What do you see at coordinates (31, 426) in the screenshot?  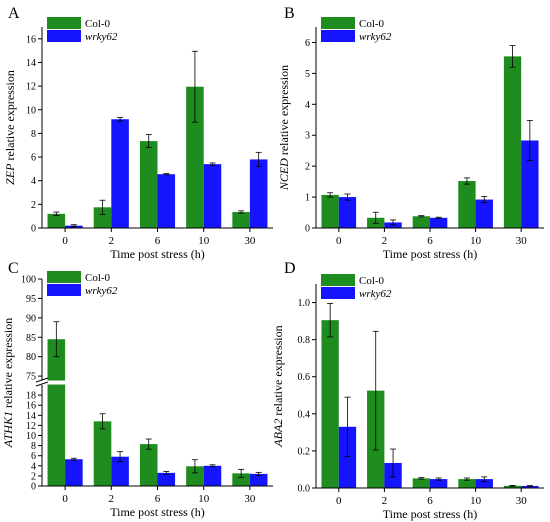 I see `y-tick-label-12: 12` at bounding box center [31, 426].